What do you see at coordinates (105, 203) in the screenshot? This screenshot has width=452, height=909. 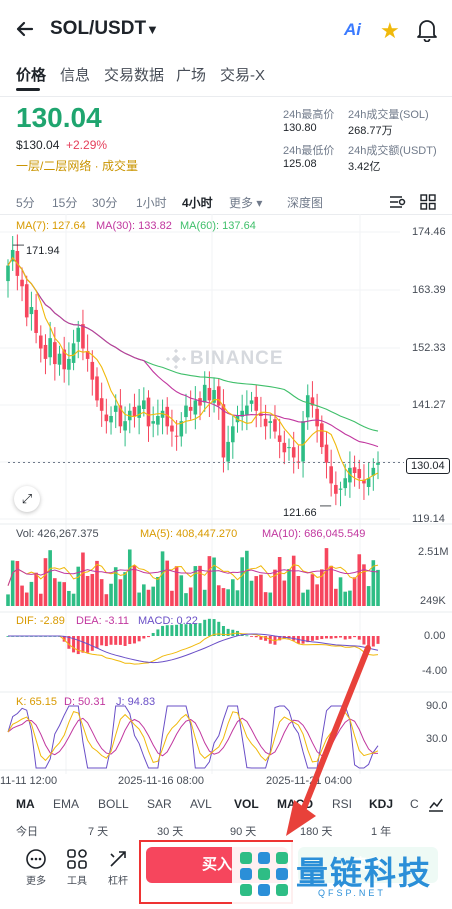 I see `interval-30m: 30分` at bounding box center [105, 203].